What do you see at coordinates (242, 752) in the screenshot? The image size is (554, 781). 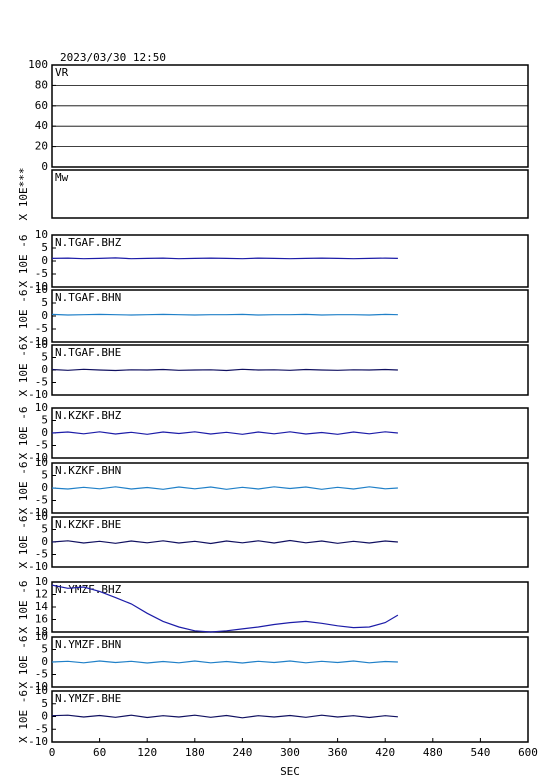 I see `x-tick-label: 240` at bounding box center [242, 752].